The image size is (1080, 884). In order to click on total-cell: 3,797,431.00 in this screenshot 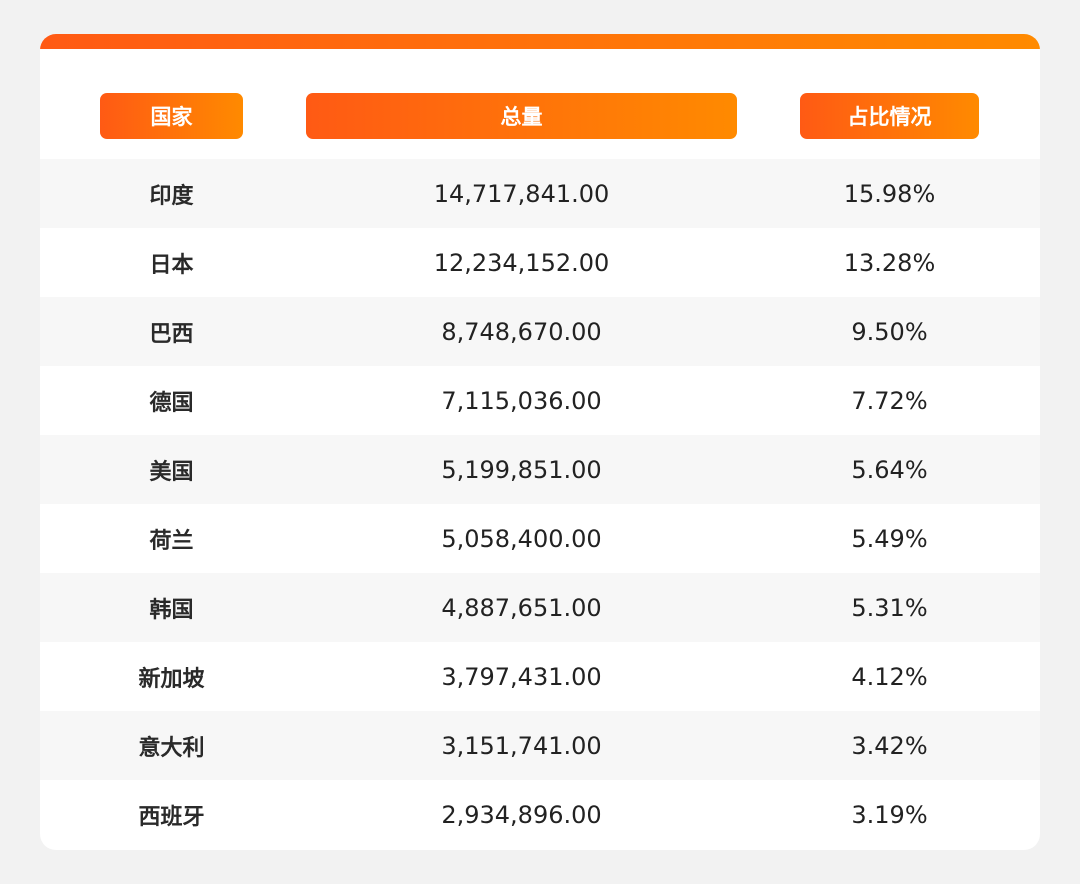, I will do `click(521, 676)`.